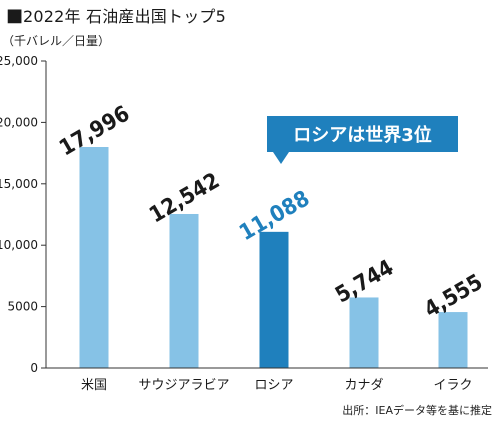 This screenshot has height=421, width=500. Describe the element at coordinates (19, 61) in the screenshot. I see `y-tick-label: 25,000` at that location.